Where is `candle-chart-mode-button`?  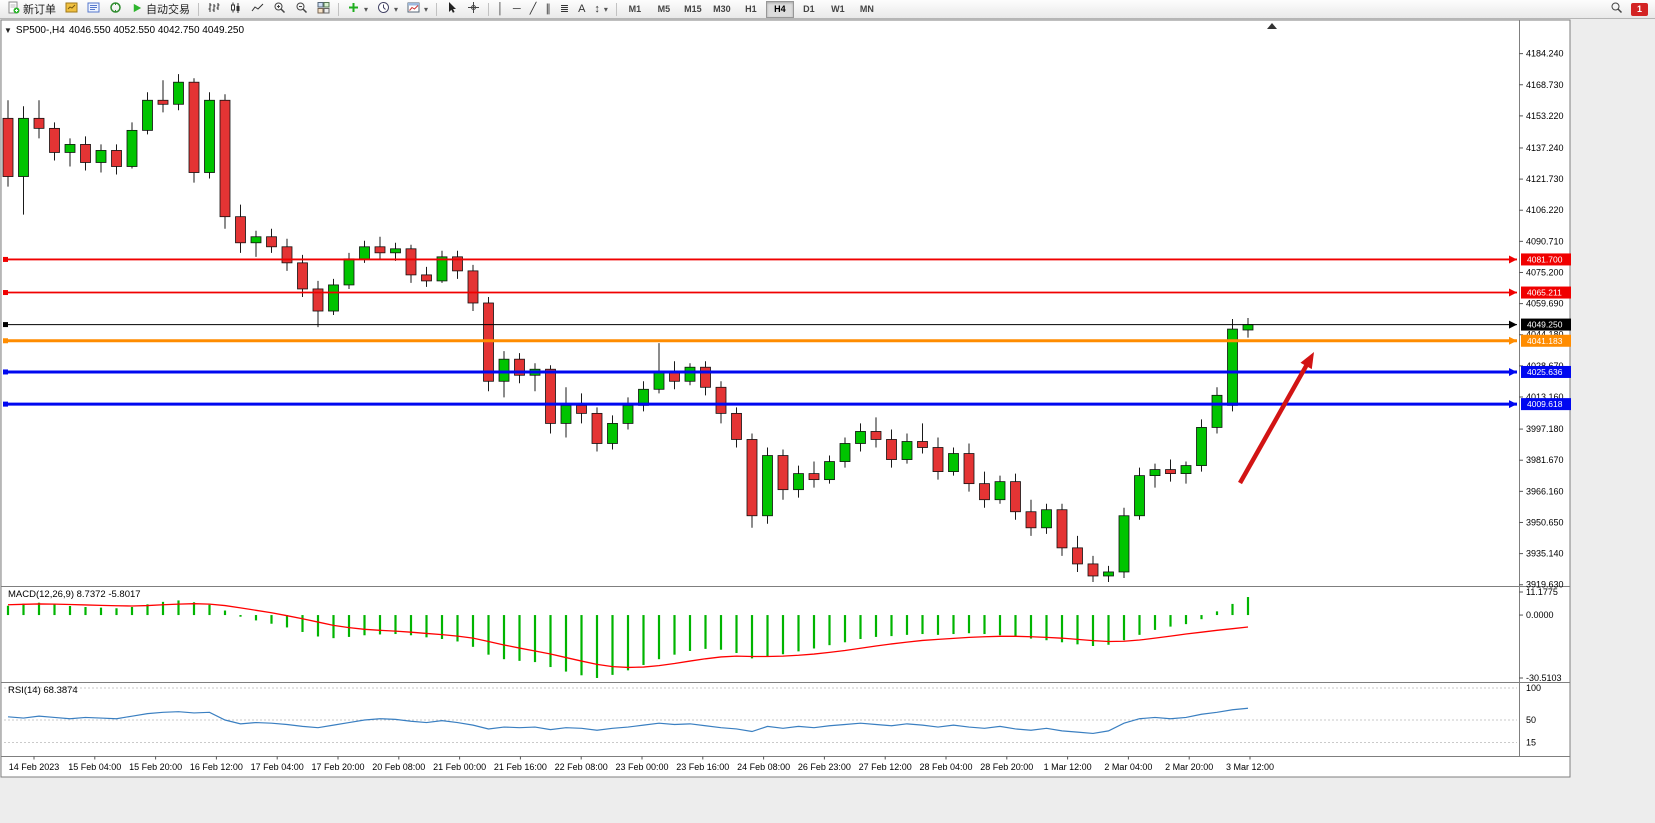
candle-chart-mode-button is located at coordinates (235, 9).